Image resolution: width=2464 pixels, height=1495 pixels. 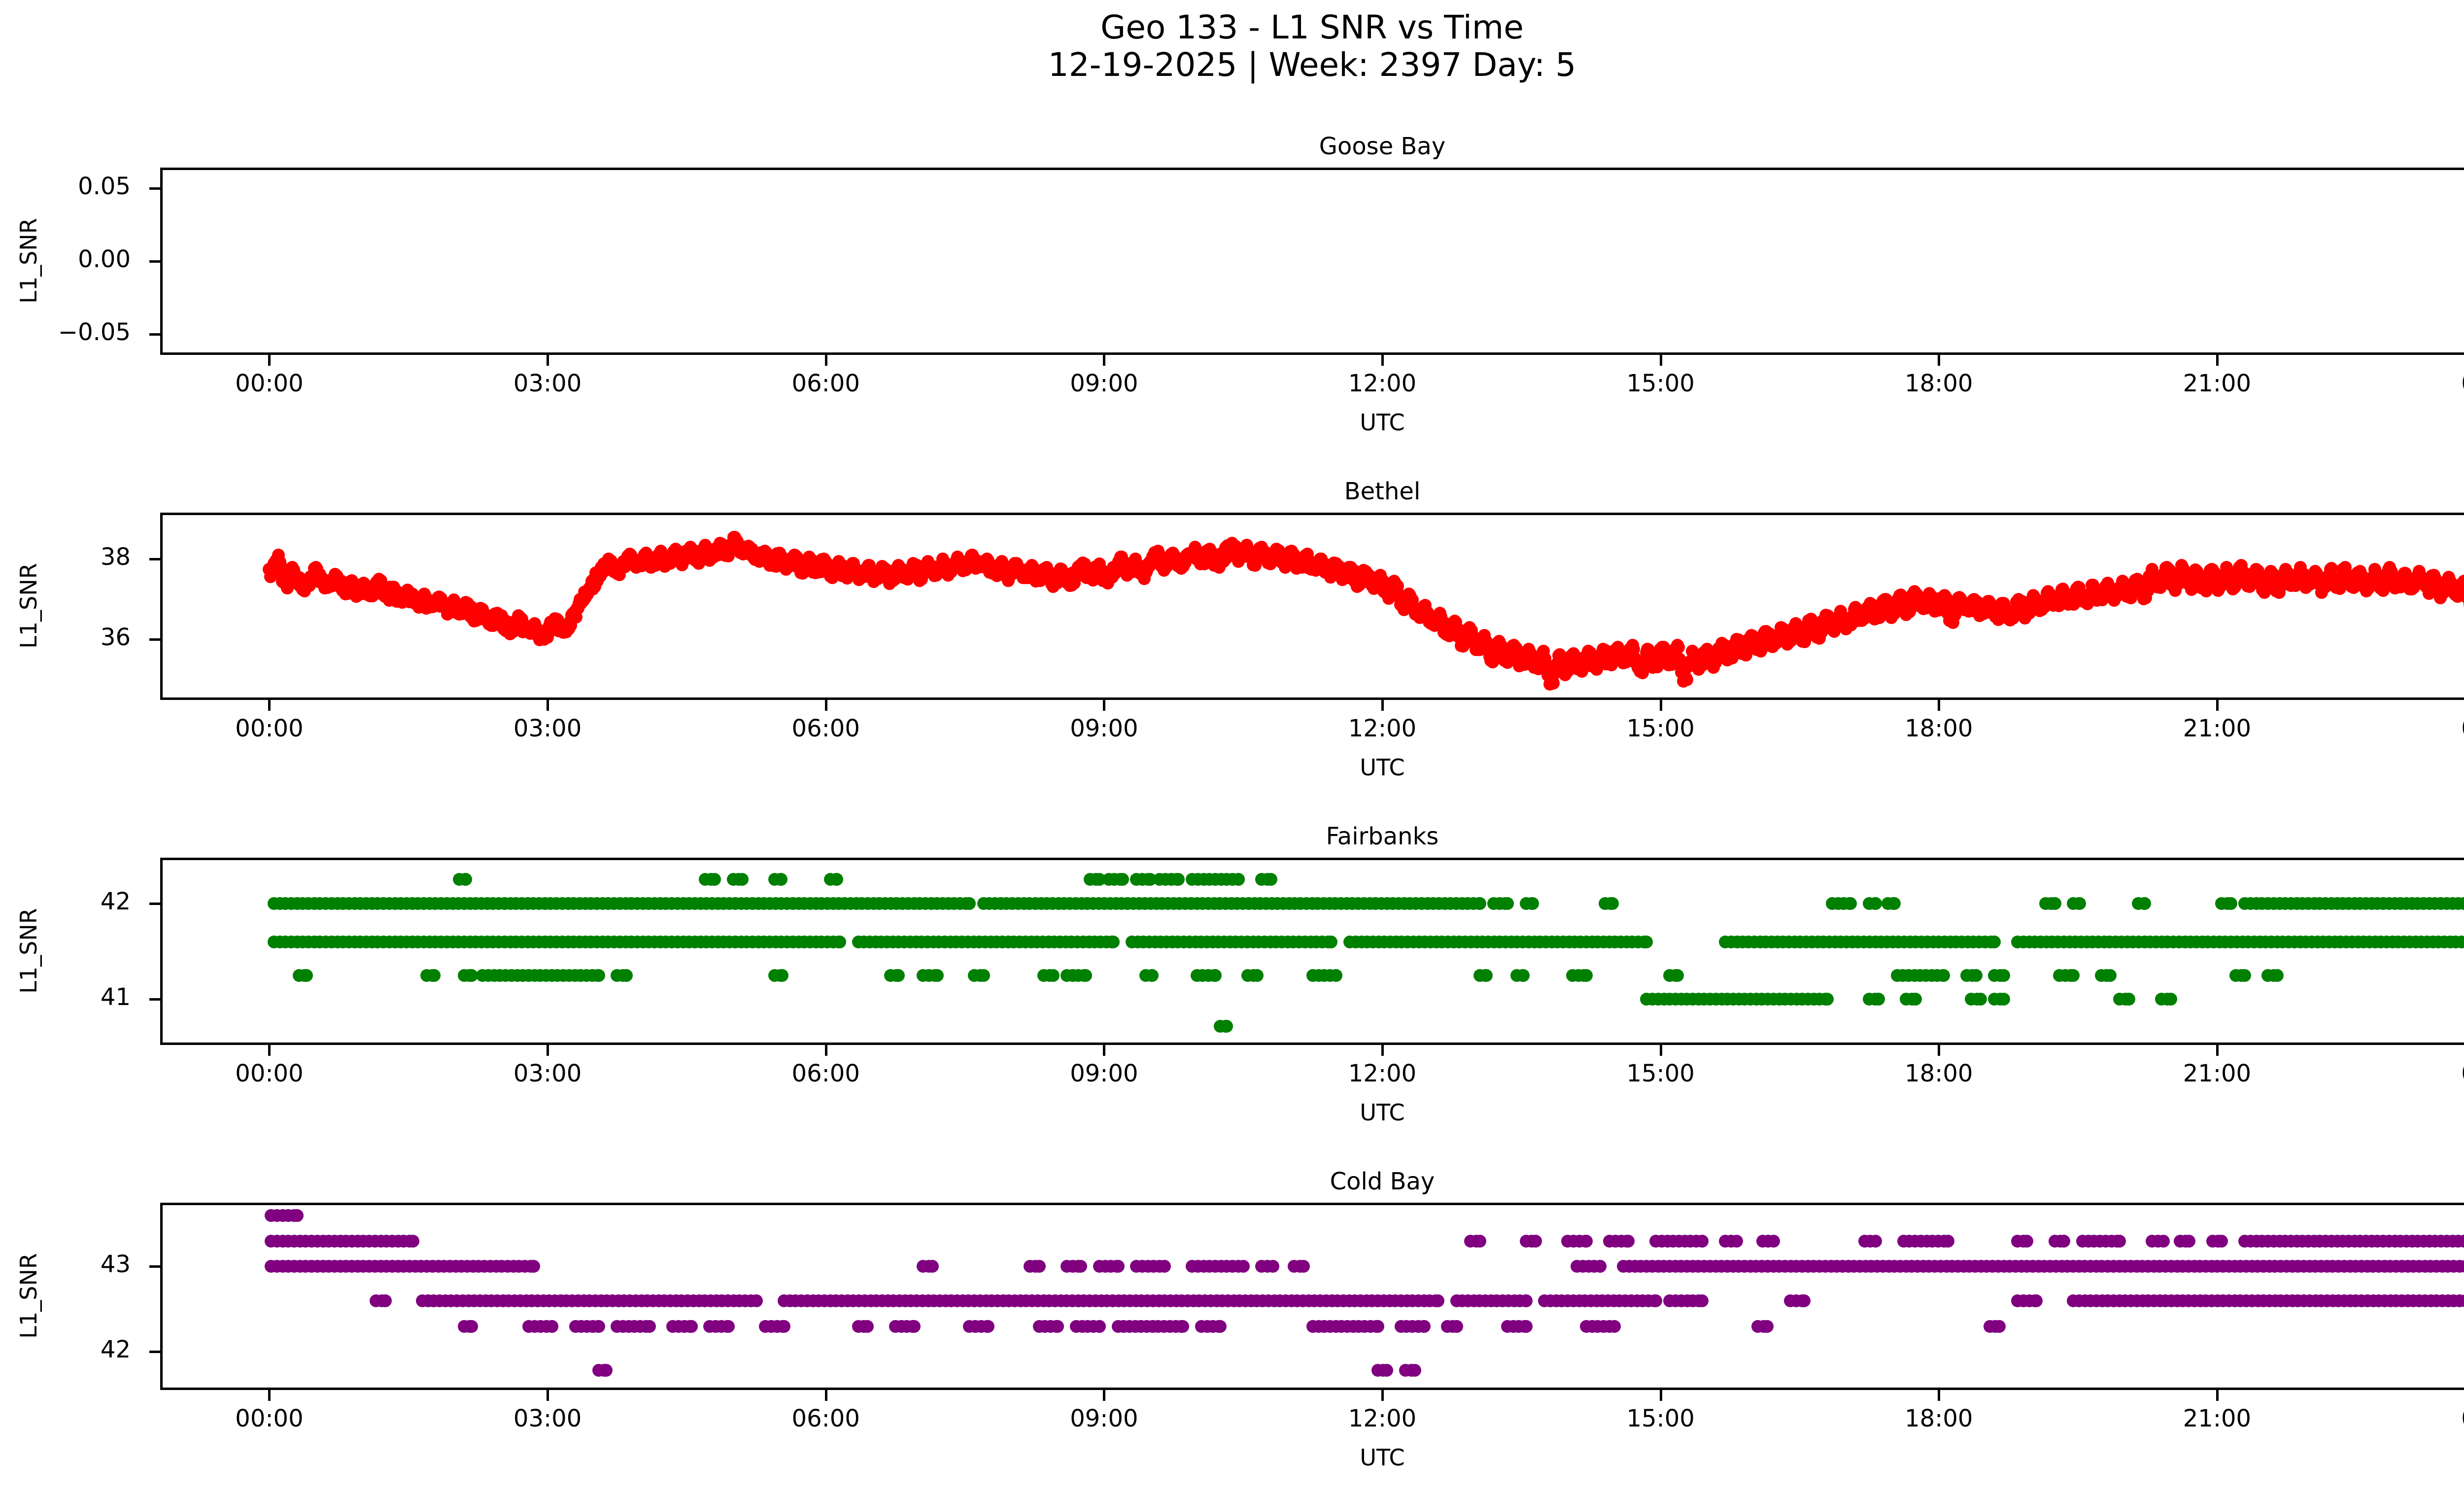 What do you see at coordinates (1382, 146) in the screenshot?
I see `panel-title-goose-bay: Goose Bay` at bounding box center [1382, 146].